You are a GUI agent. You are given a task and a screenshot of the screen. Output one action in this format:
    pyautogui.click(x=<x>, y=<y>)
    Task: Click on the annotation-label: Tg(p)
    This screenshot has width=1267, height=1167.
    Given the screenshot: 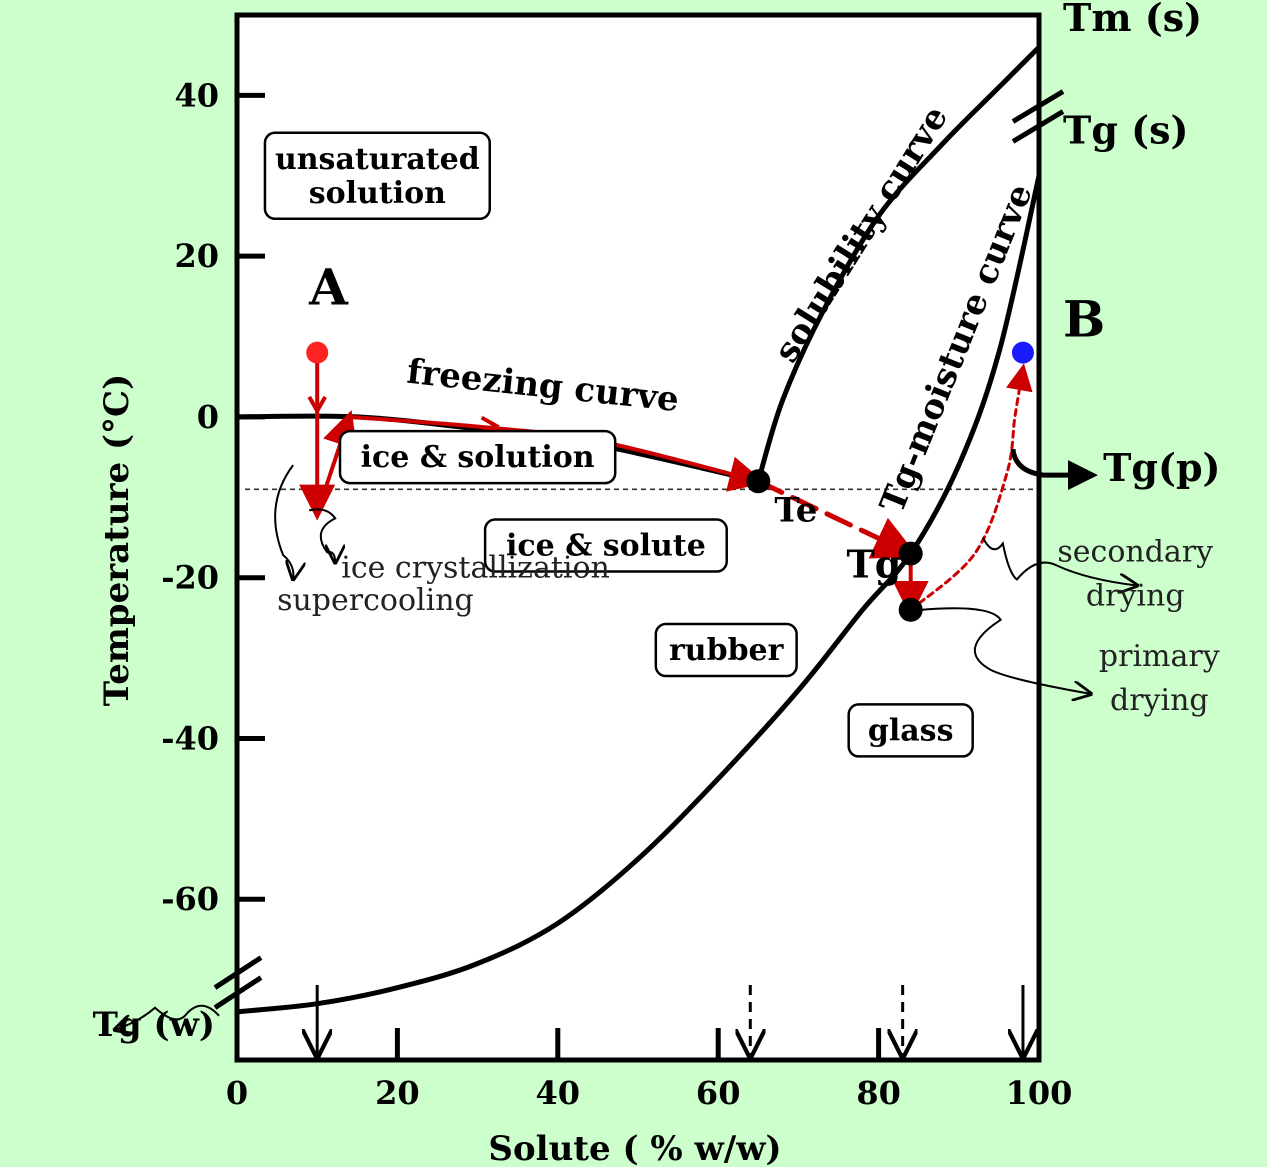 What is the action you would take?
    pyautogui.click(x=1161, y=467)
    